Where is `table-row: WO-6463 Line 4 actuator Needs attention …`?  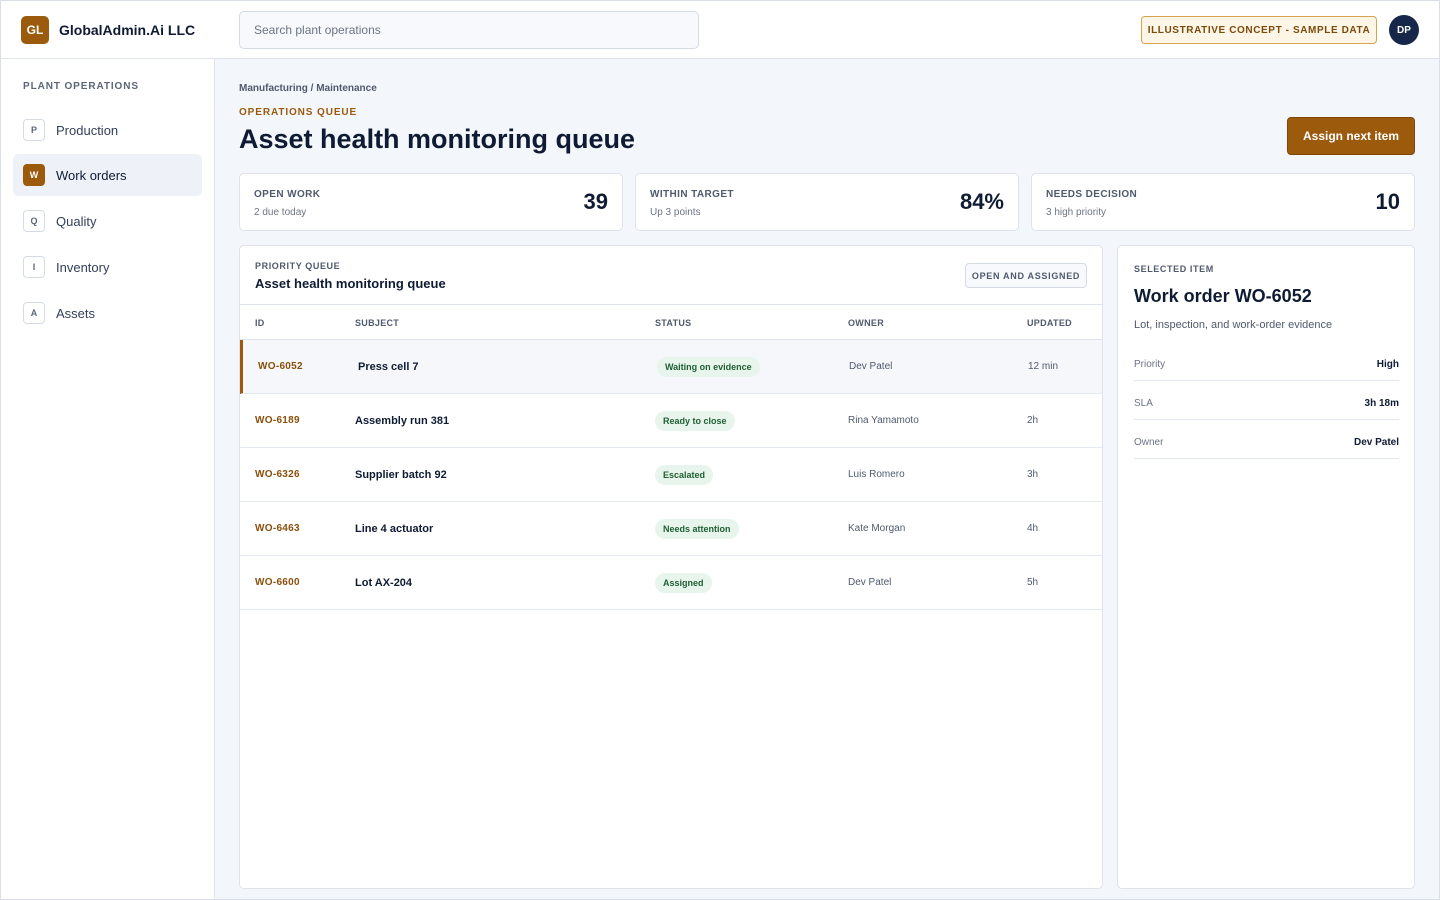
table-row: WO-6463 Line 4 actuator Needs attention … is located at coordinates (671, 529).